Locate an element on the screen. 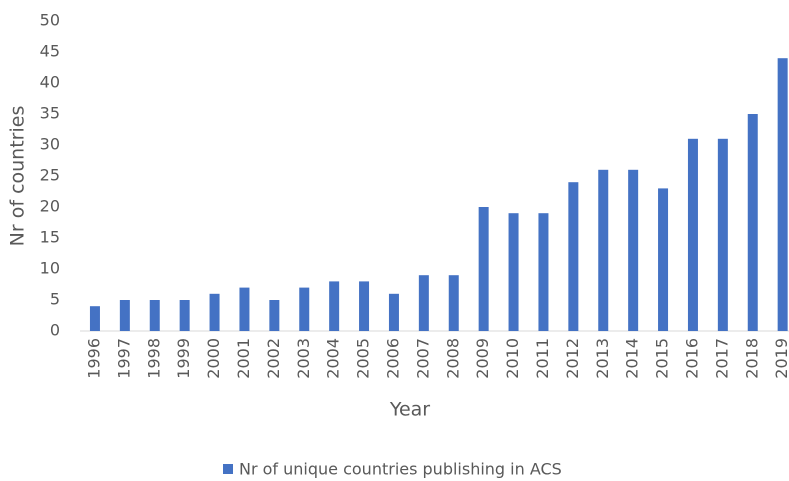  y-tick-label: 30 is located at coordinates (50, 144).